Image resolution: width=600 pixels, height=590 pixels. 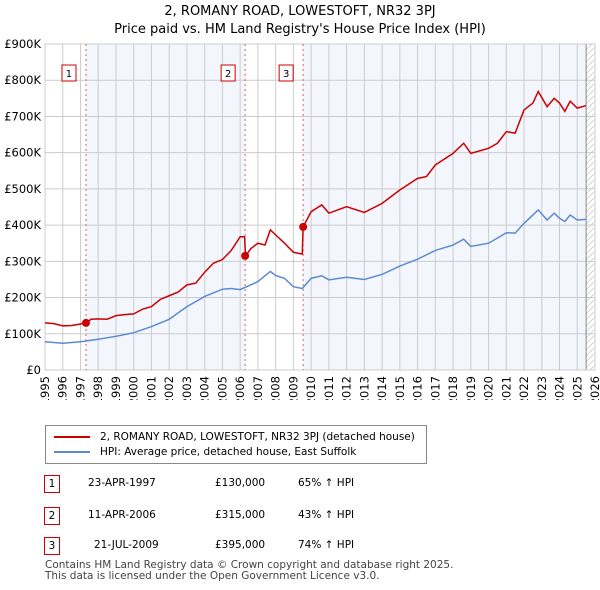 I want to click on x-tick-label: 2025, so click(x=577, y=388).